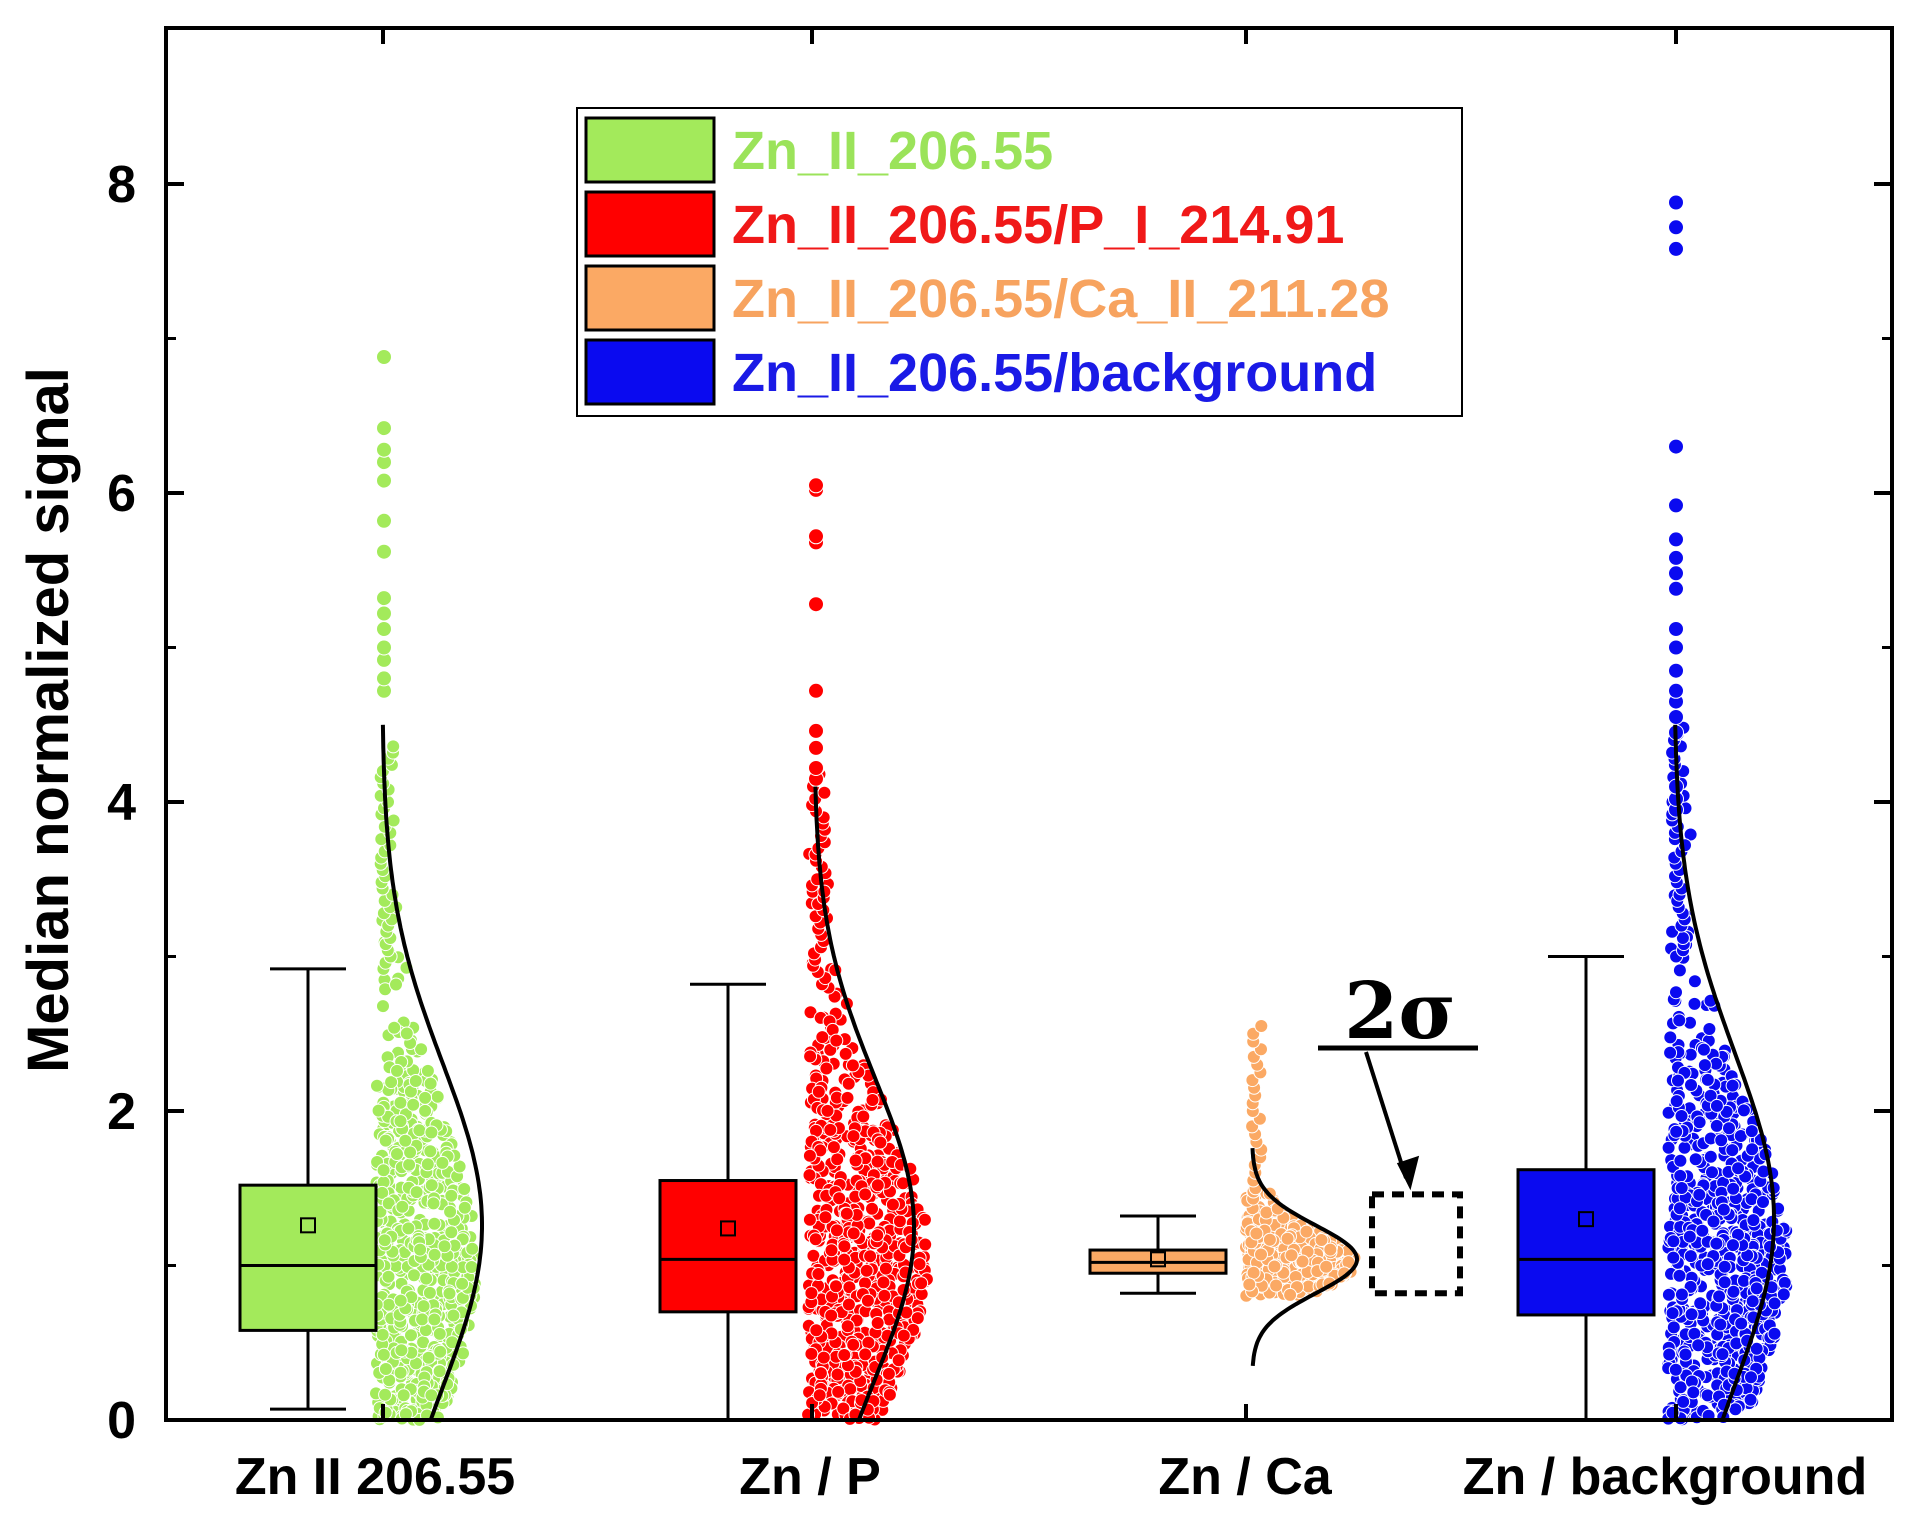 The width and height of the screenshot is (1914, 1521). What do you see at coordinates (121, 494) in the screenshot?
I see `y-tick-label-6: 6` at bounding box center [121, 494].